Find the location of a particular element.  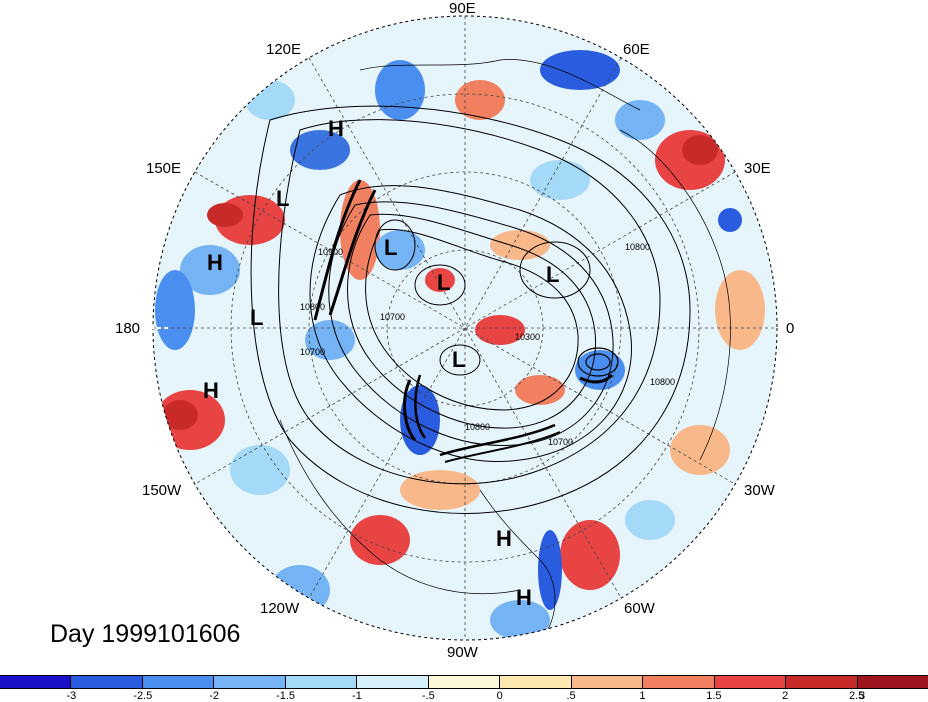

colorbar-tick-label: 1.5 is located at coordinates (714, 696).